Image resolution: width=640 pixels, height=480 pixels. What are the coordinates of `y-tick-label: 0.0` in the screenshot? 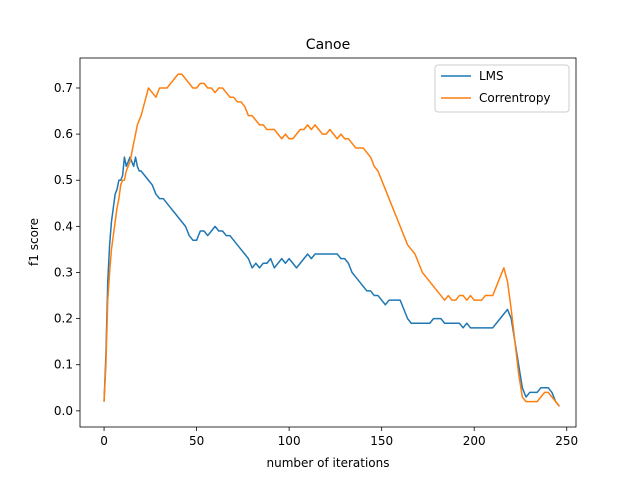 It's located at (63, 411).